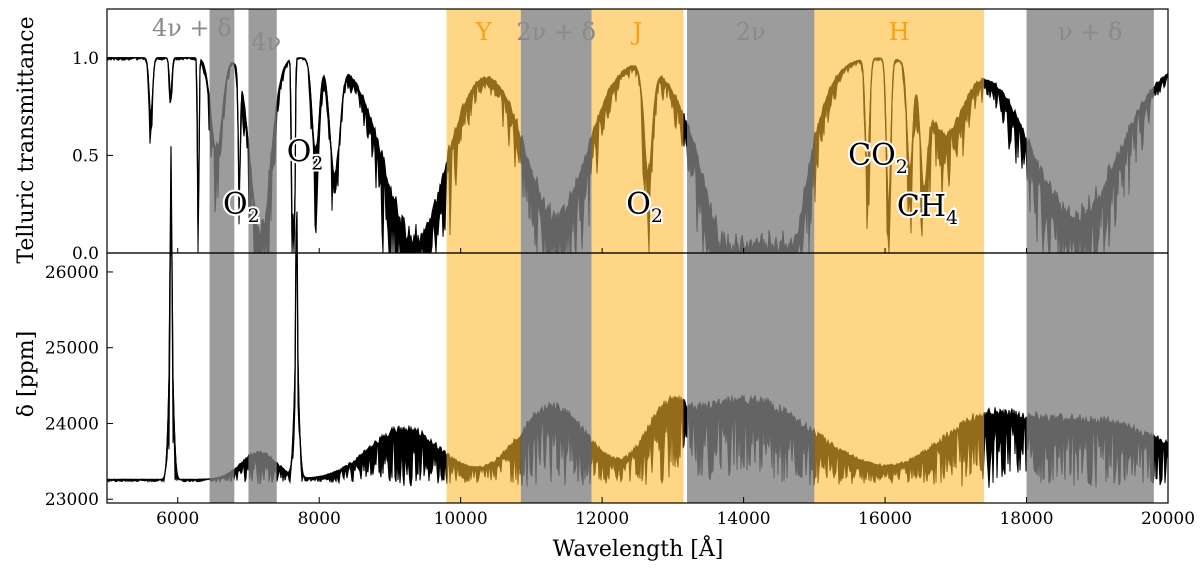  Describe the element at coordinates (644, 207) in the screenshot. I see `molecule-label-2: O2` at that location.